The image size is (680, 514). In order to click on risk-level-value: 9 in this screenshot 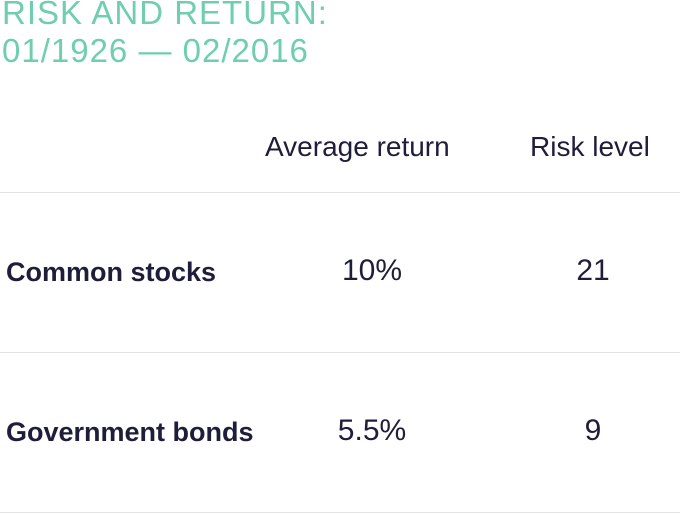, I will do `click(593, 430)`.